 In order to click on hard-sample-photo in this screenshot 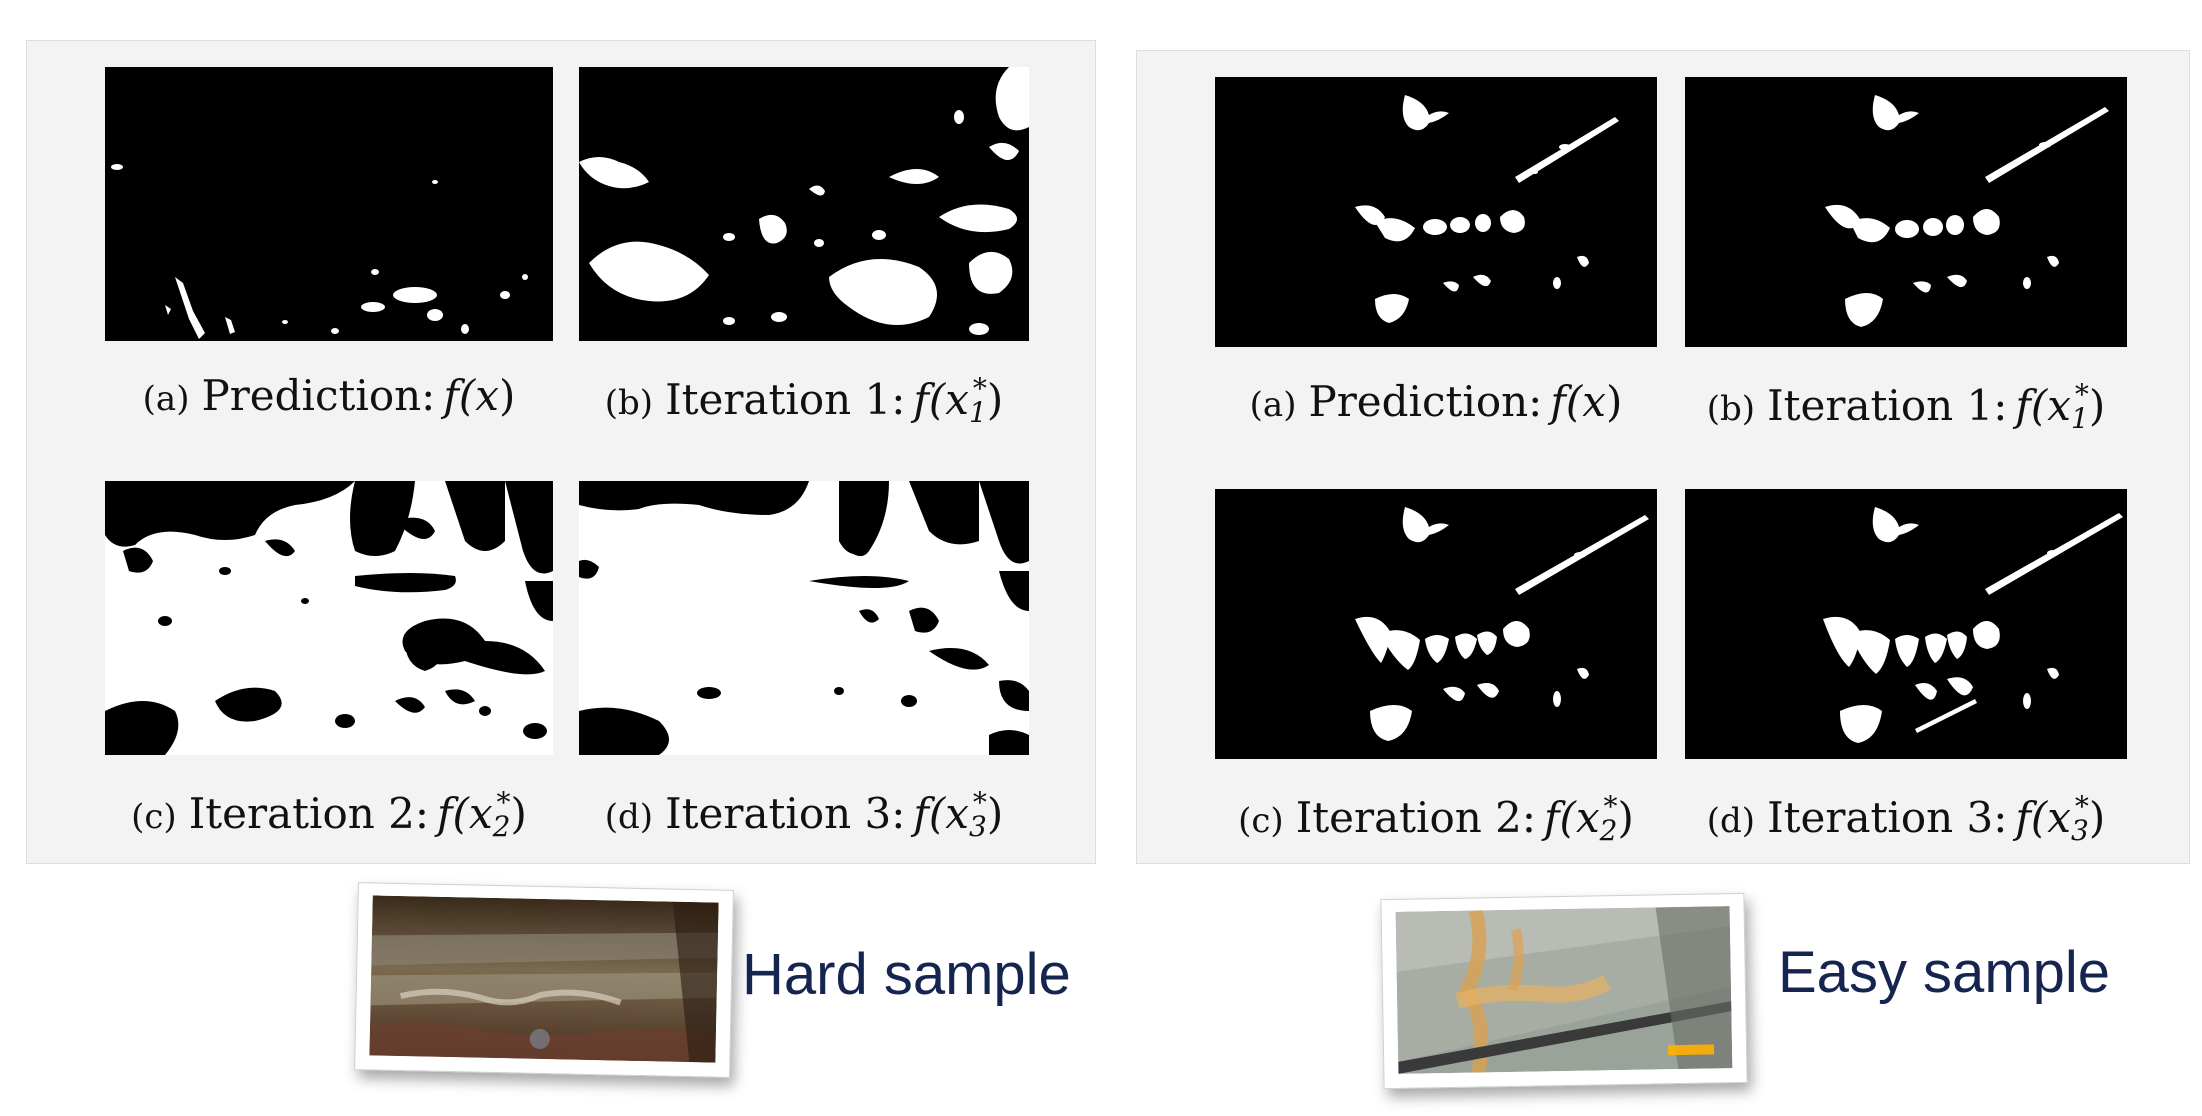, I will do `click(544, 980)`.